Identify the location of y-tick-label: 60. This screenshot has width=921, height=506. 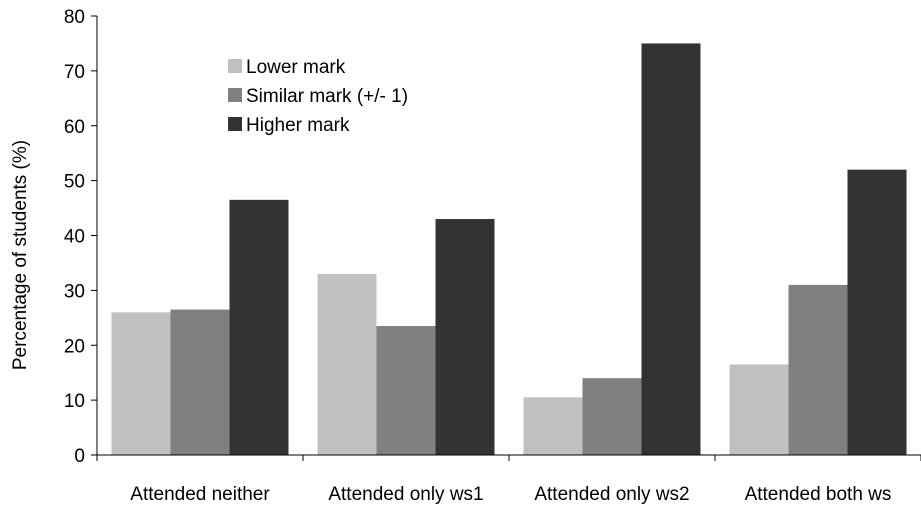
(74, 127).